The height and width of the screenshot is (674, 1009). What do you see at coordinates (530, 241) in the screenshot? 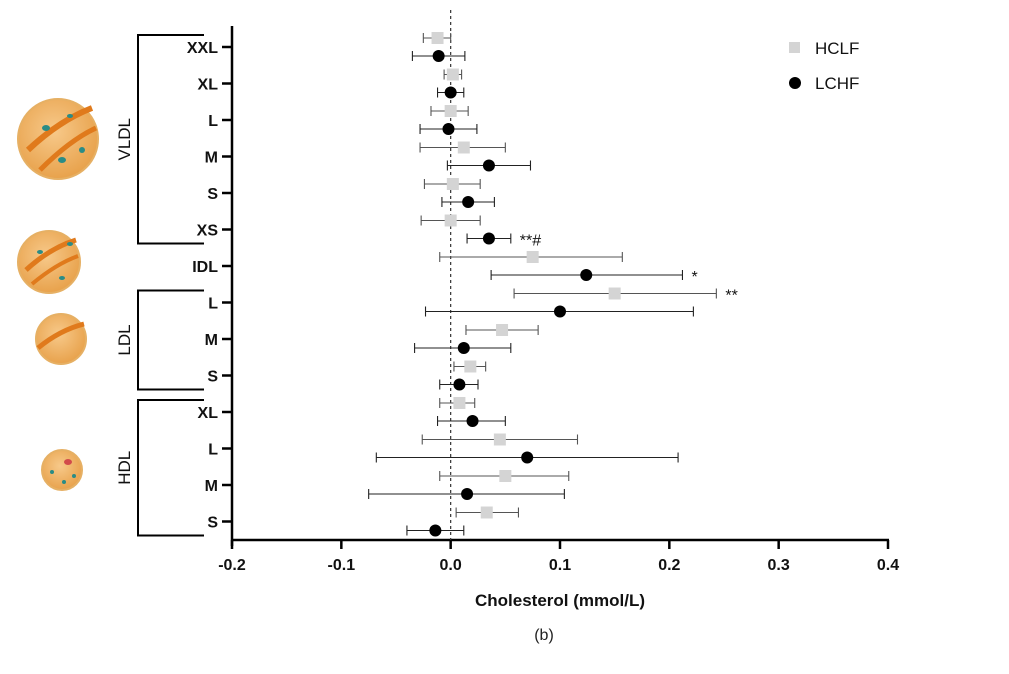
I see `significance-label: **#` at bounding box center [530, 241].